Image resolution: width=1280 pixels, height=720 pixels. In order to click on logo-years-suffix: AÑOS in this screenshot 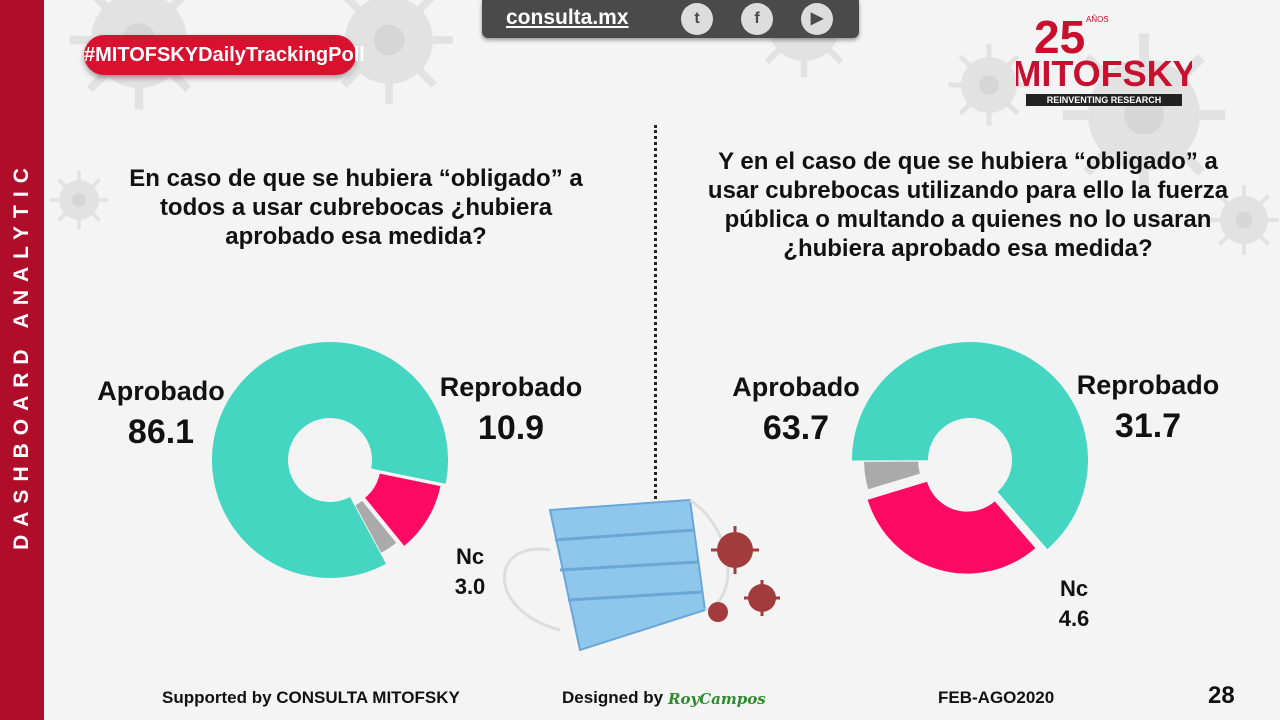, I will do `click(1097, 19)`.